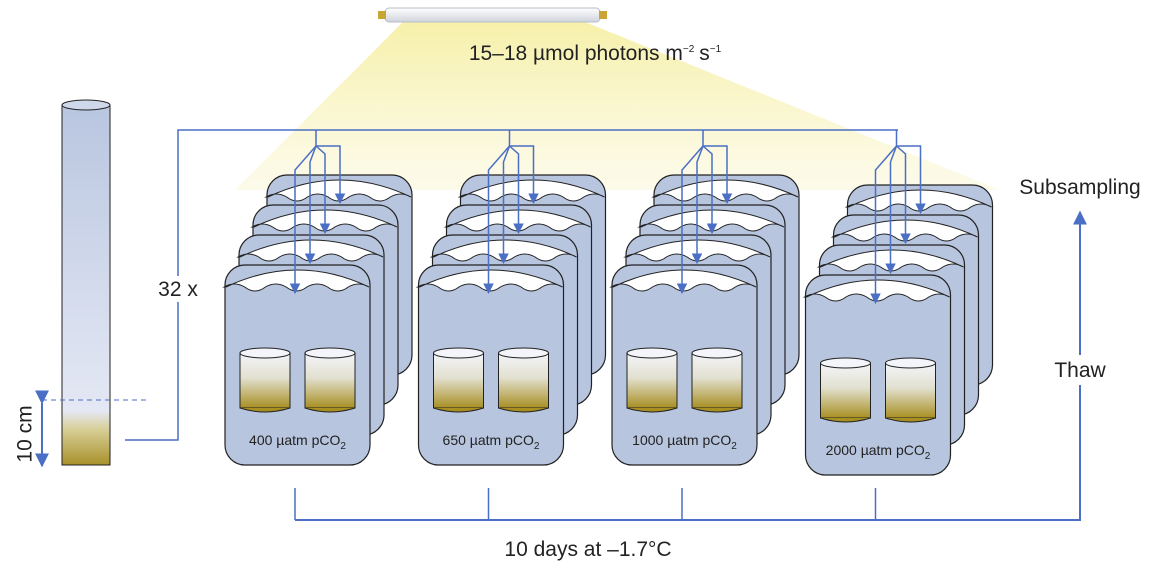  What do you see at coordinates (716, 49) in the screenshot?
I see `light-exponent: −1` at bounding box center [716, 49].